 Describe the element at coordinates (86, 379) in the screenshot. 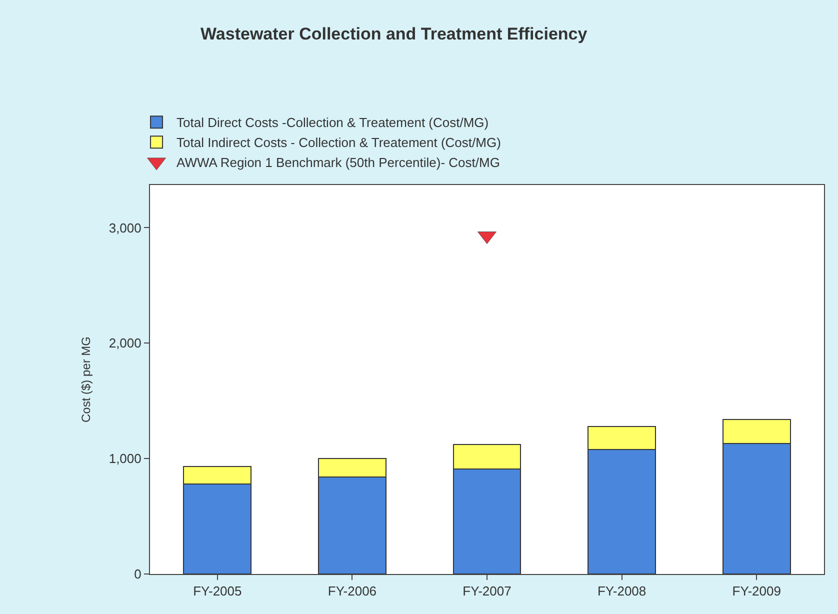

I see `y-axis-title: Cost ($) per MG` at that location.